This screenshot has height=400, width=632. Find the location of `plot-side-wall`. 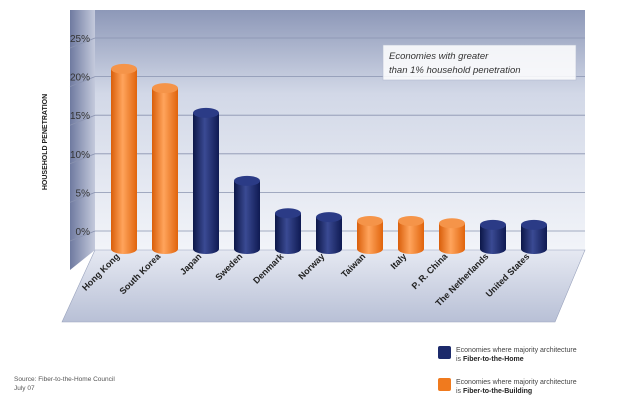

plot-side-wall is located at coordinates (82, 140).